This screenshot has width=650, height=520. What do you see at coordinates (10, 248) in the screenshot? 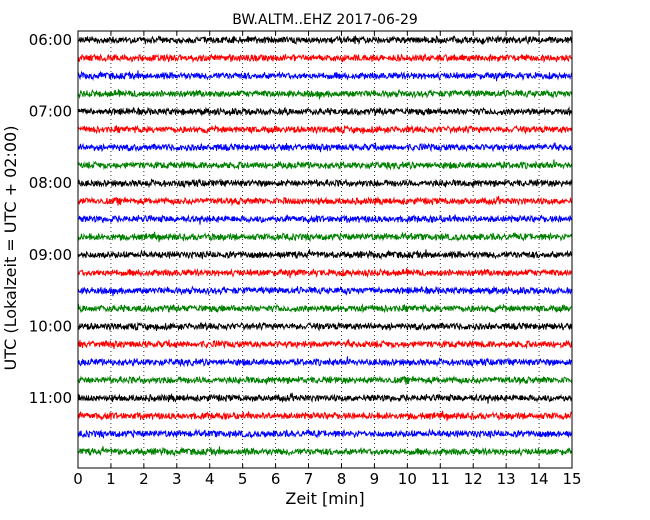
I see `y-axis-label: UTC (Lokalzeit = UTC + 02:00)` at bounding box center [10, 248].